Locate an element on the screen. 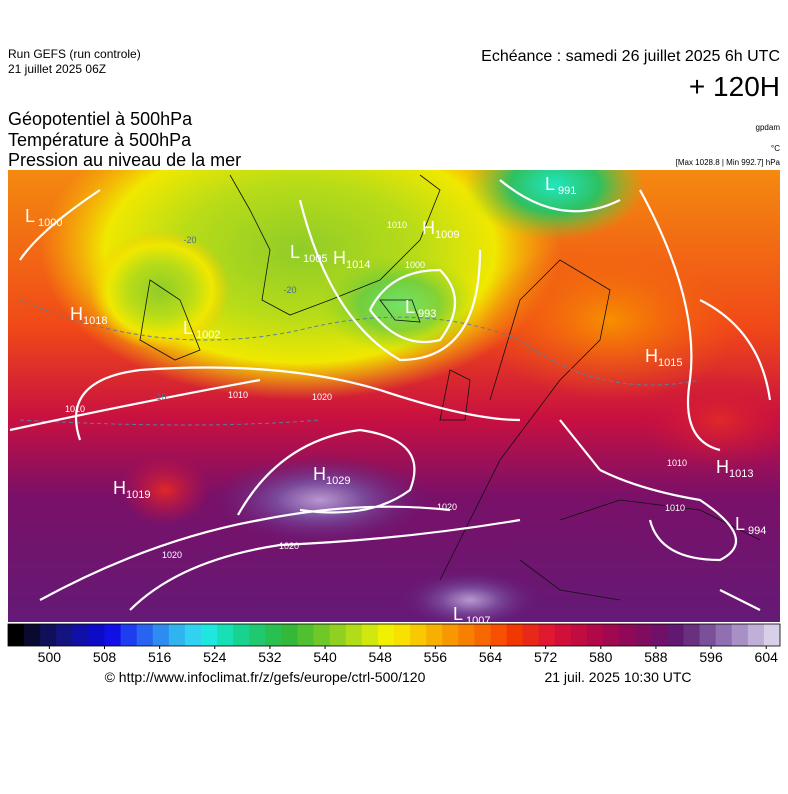 This screenshot has width=788, height=794. pressure-center-value: 991 is located at coordinates (567, 191).